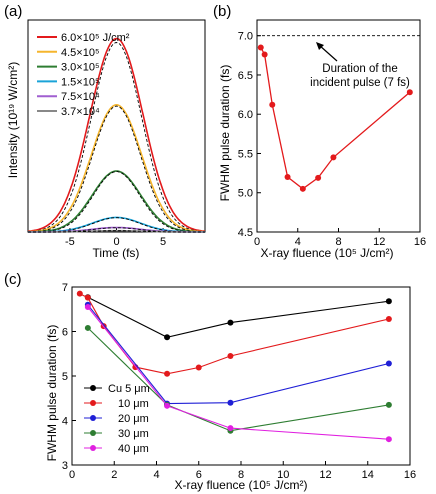 The image size is (436, 494). What do you see at coordinates (222, 11) in the screenshot?
I see `panel-b-label: (b)` at bounding box center [222, 11].